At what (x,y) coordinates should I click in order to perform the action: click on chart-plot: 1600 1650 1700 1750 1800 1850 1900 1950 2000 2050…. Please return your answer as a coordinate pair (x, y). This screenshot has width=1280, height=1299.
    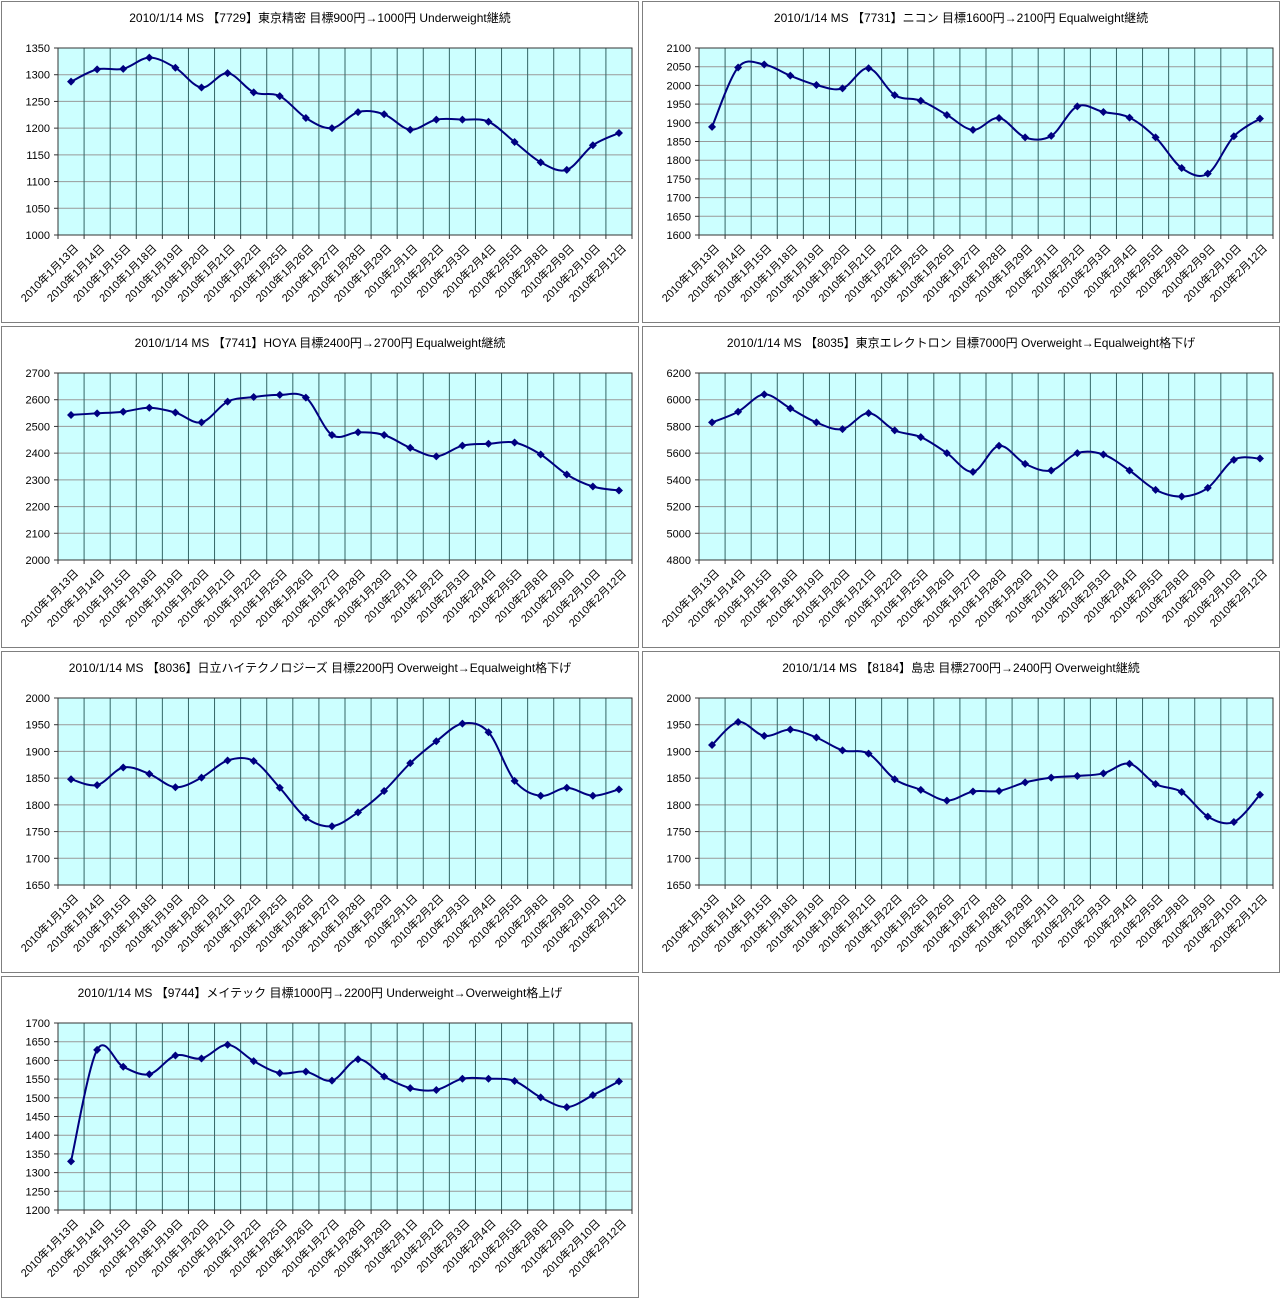
    Looking at the image, I should click on (966, 174).